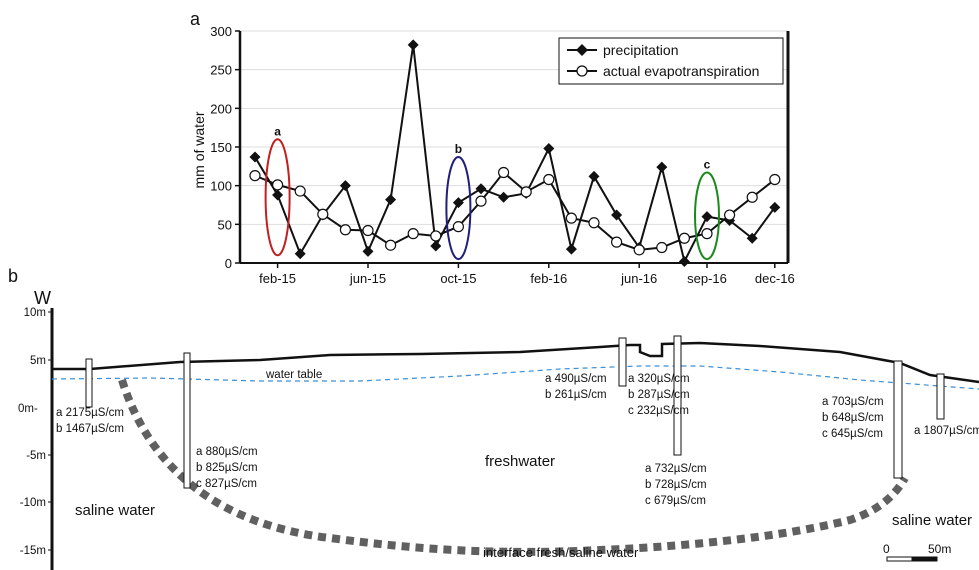 This screenshot has width=979, height=570. What do you see at coordinates (932, 520) in the screenshot?
I see `saline-water-right-label: saline water` at bounding box center [932, 520].